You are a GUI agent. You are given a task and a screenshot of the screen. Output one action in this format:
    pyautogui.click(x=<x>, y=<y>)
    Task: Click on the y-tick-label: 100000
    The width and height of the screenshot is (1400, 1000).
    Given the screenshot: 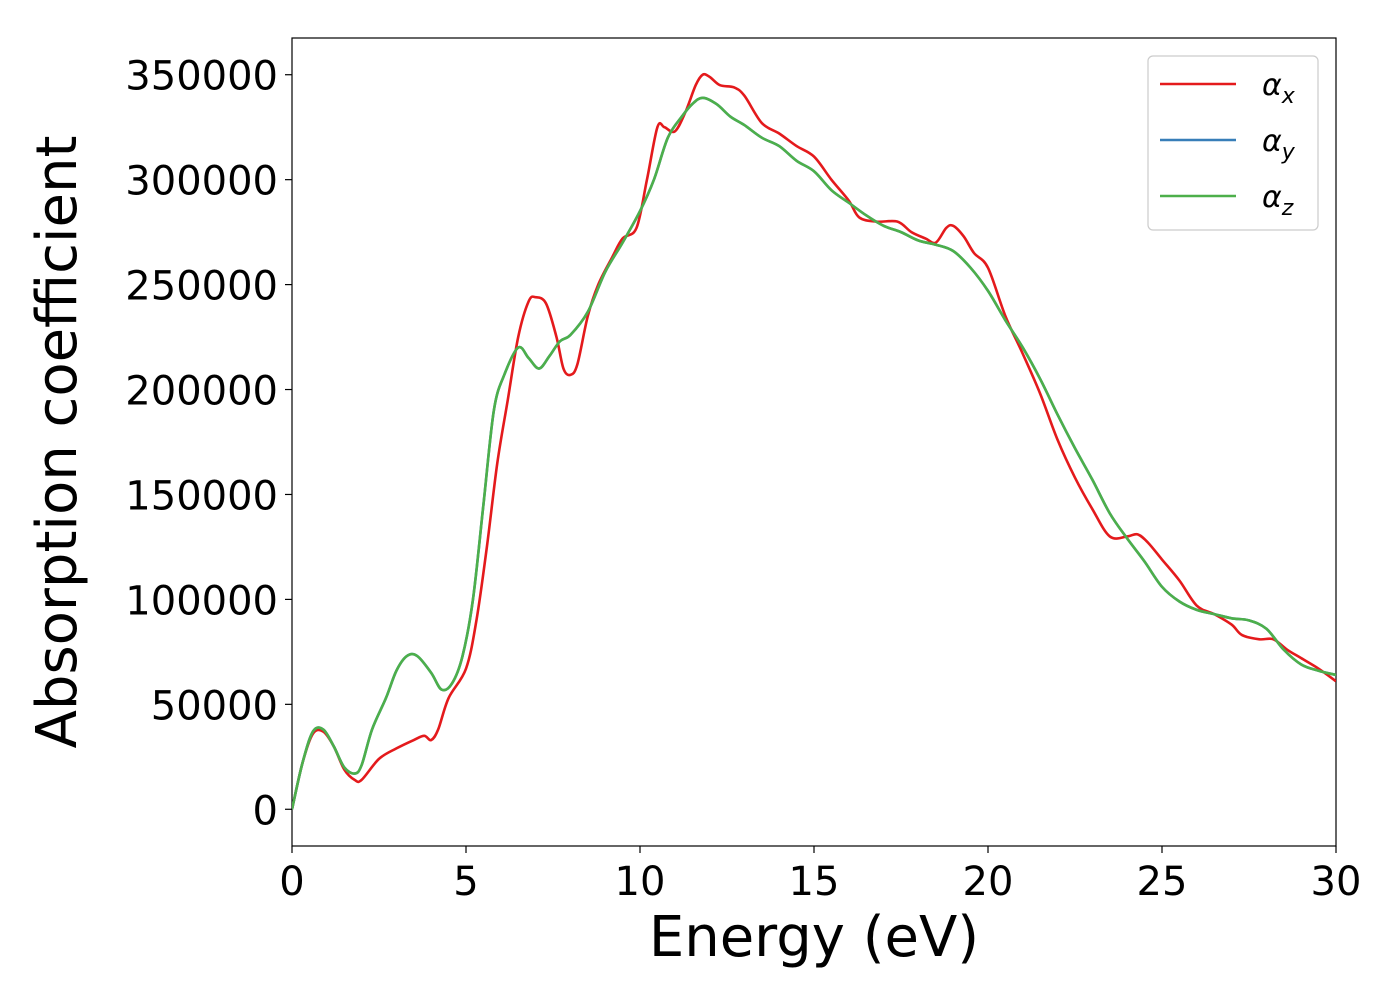 What is the action you would take?
    pyautogui.click(x=201, y=601)
    